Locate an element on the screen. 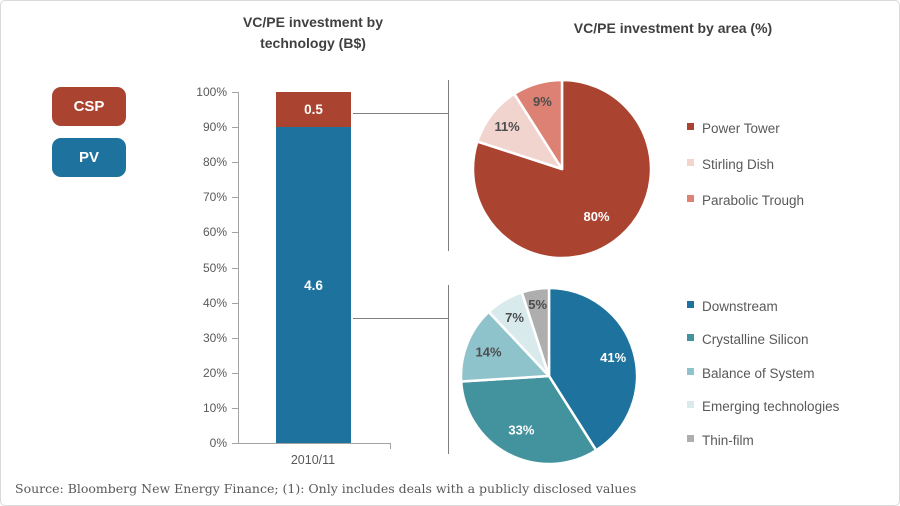 This screenshot has height=506, width=900. legend-item-parabolic-trough: Parabolic Trough is located at coordinates (745, 200).